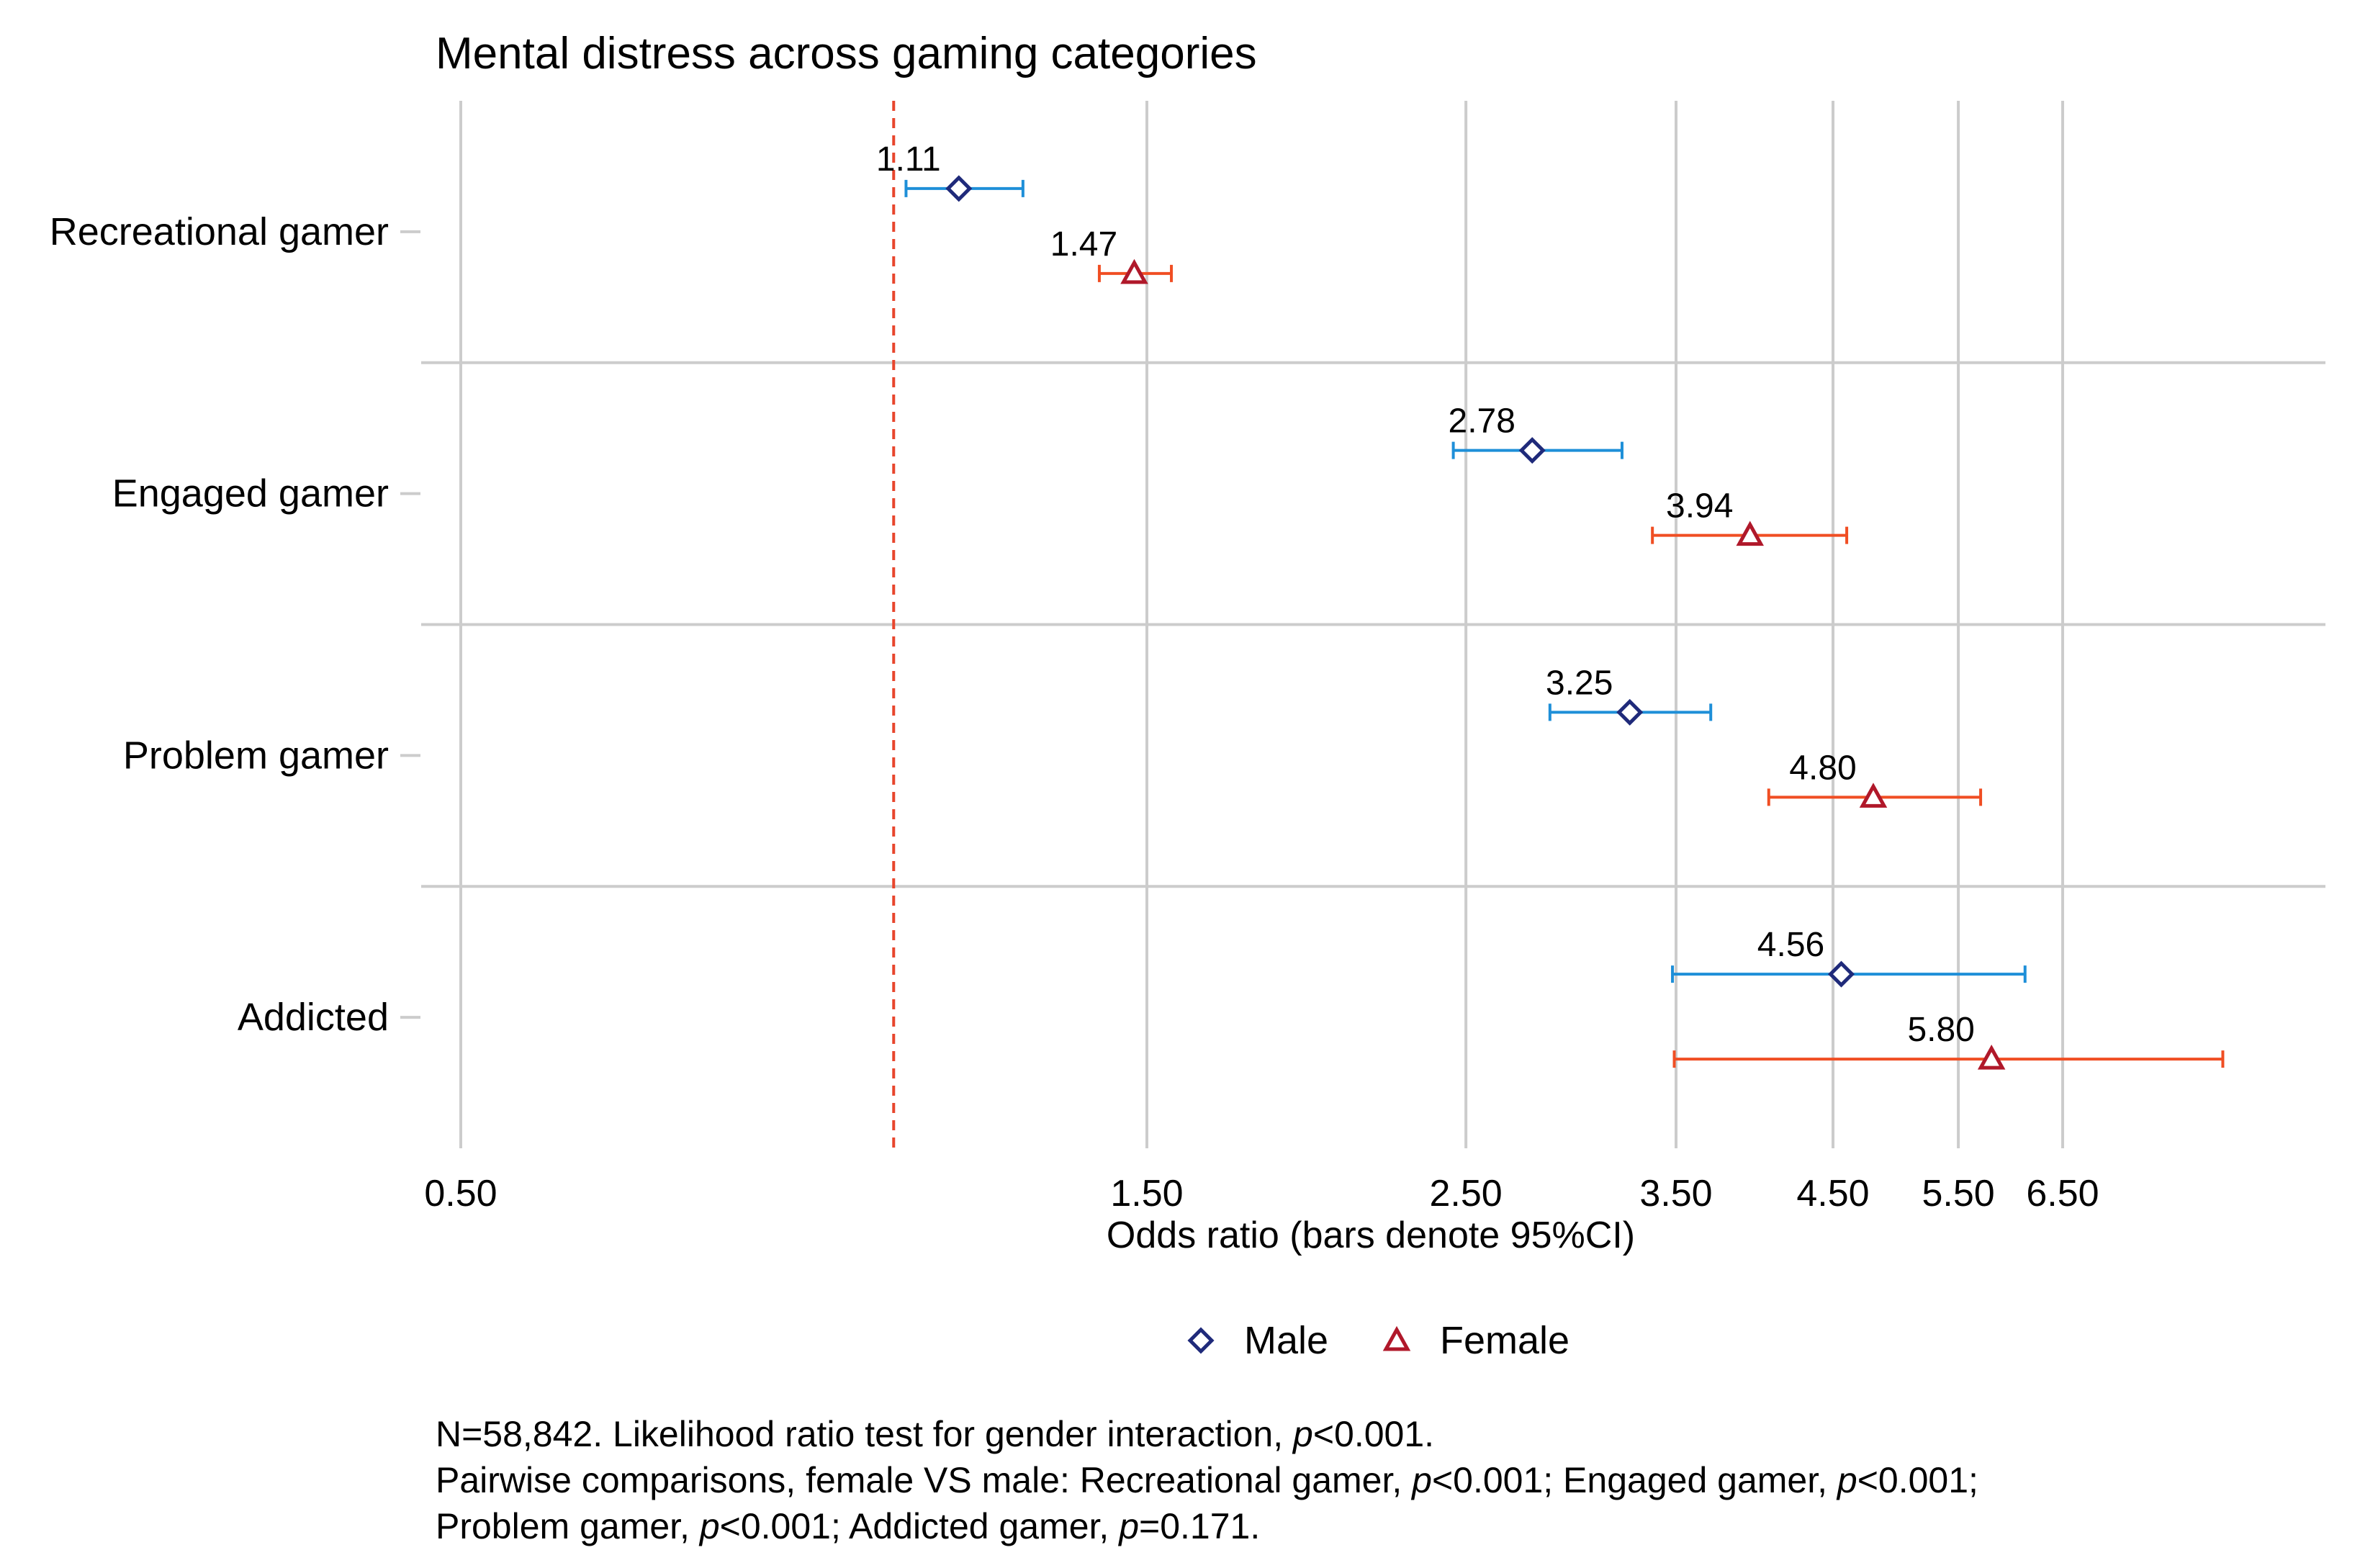 This screenshot has height=1568, width=2378. Describe the element at coordinates (1371, 1235) in the screenshot. I see `x-axis-title: Odds ratio (bars denote 95%CI)` at that location.